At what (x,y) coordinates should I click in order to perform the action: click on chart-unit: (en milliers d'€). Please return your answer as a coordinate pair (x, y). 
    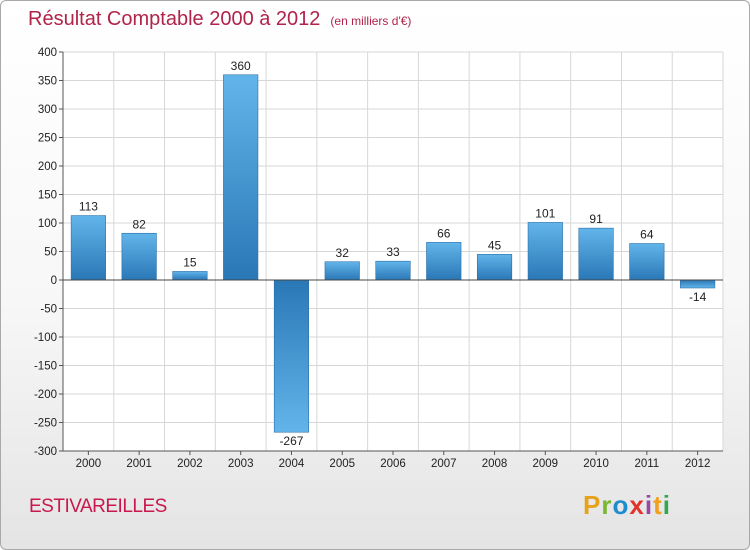
    Looking at the image, I should click on (371, 21).